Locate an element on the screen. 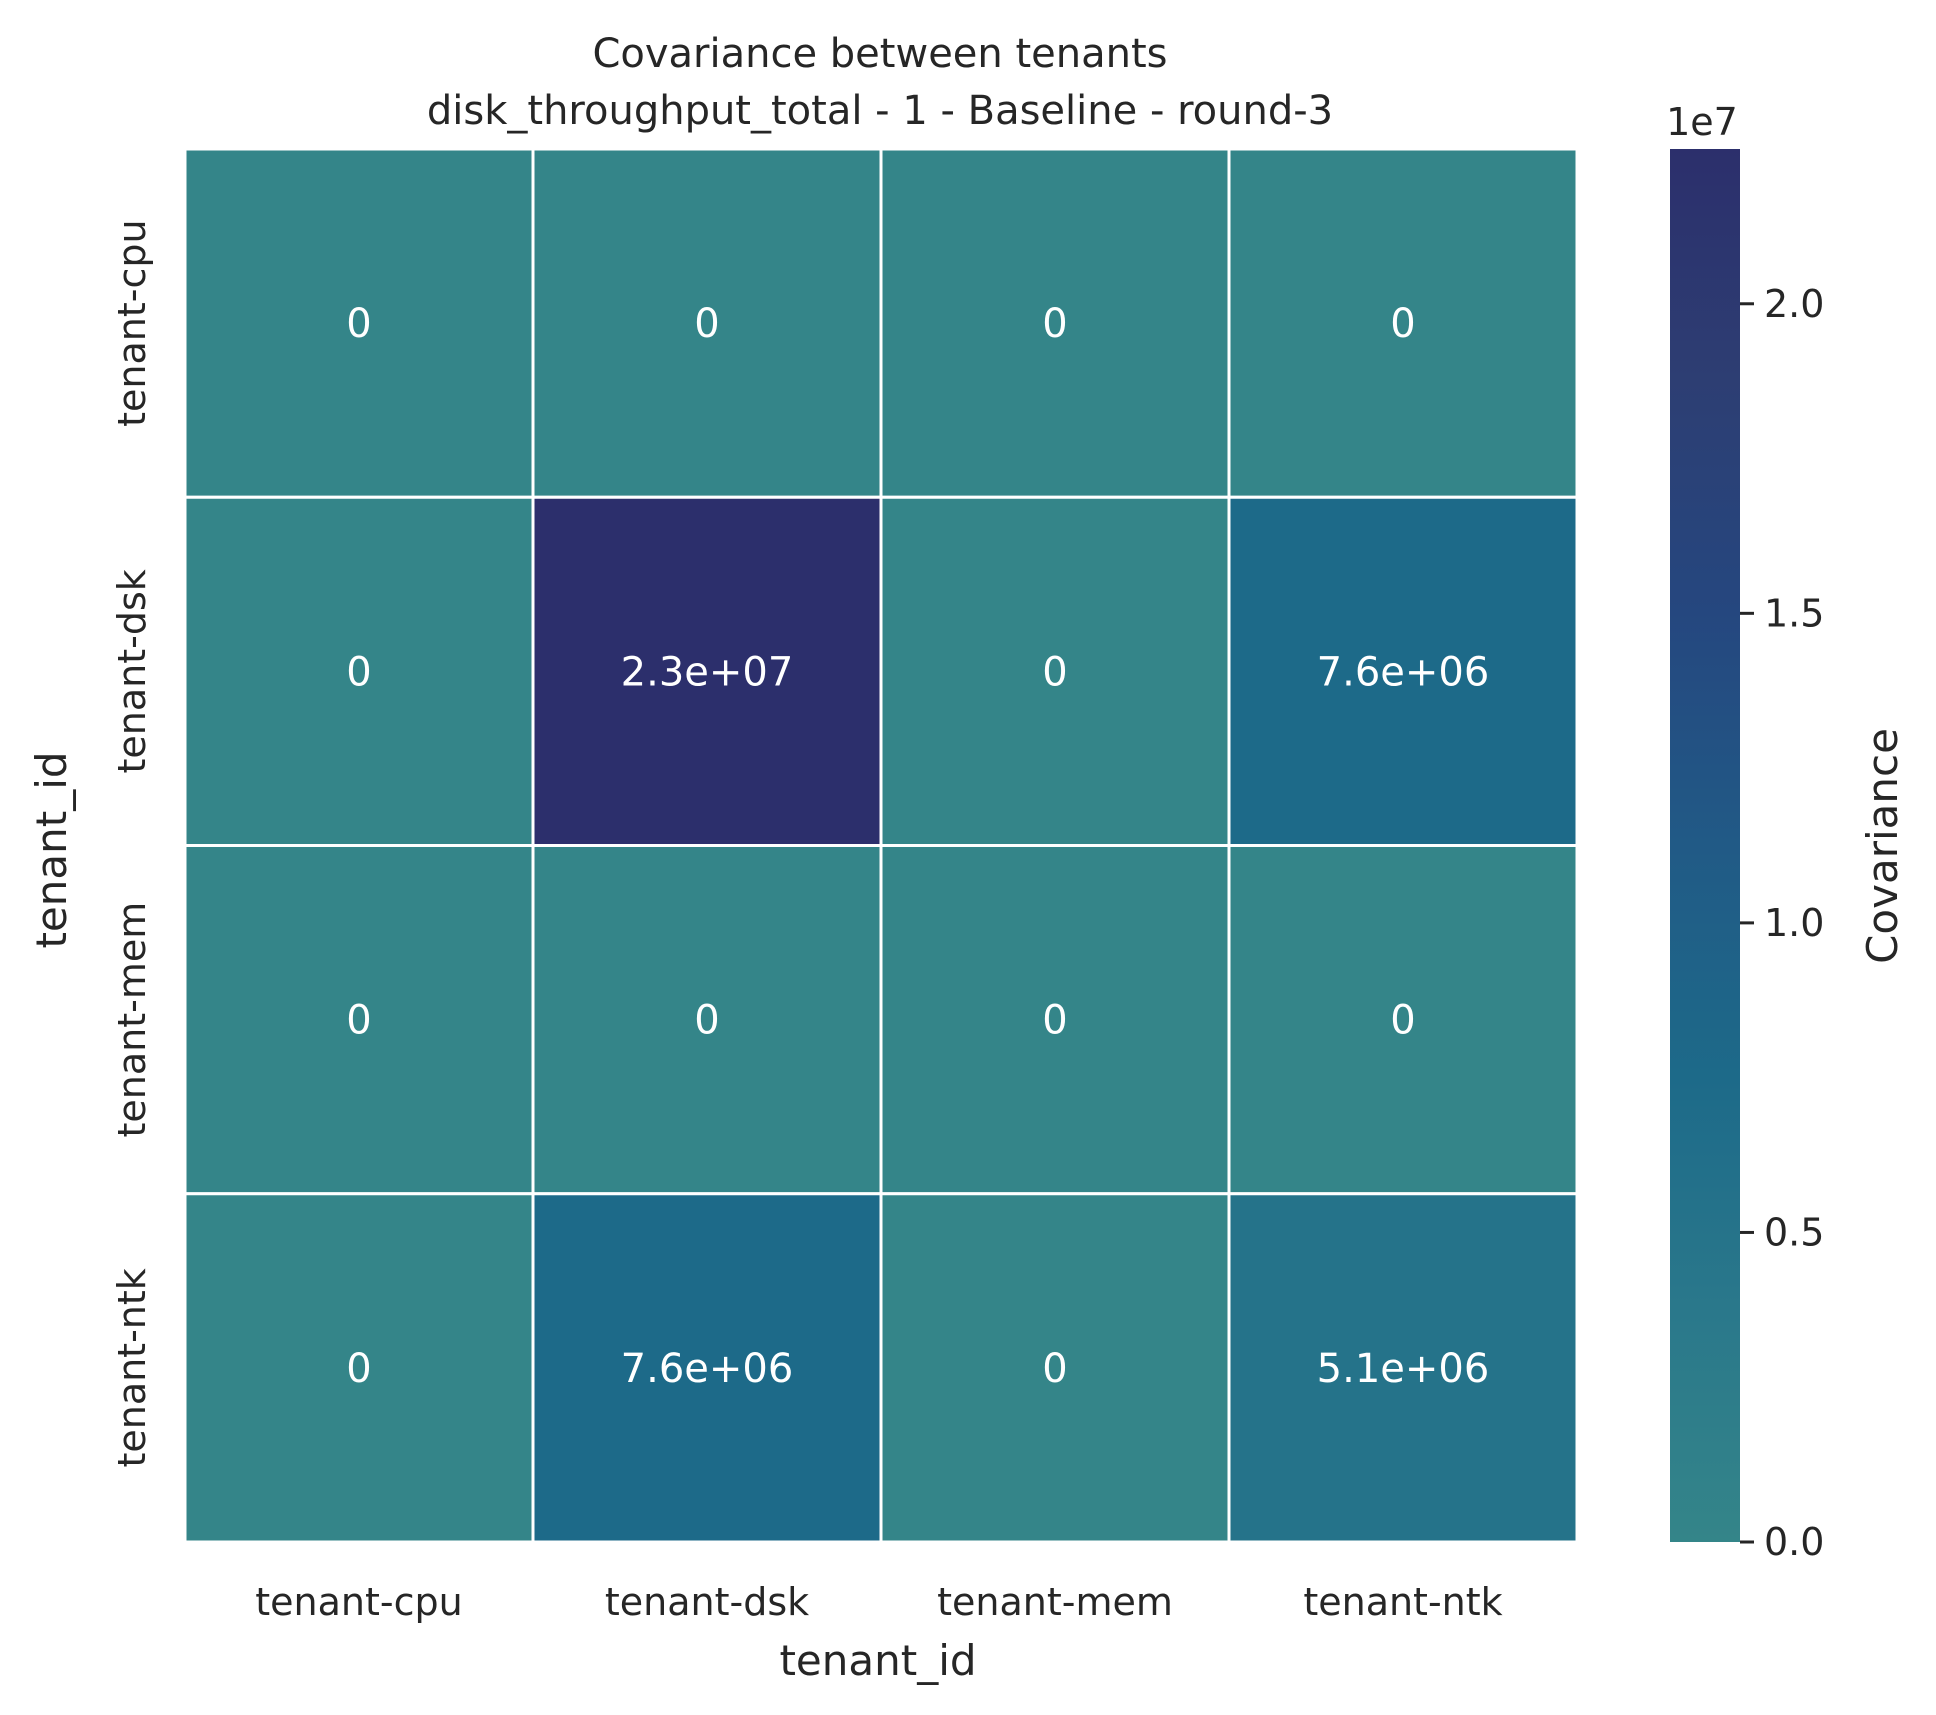 The width and height of the screenshot is (1936, 1715). colorbar-tick-label: 1.5 is located at coordinates (1794, 613).